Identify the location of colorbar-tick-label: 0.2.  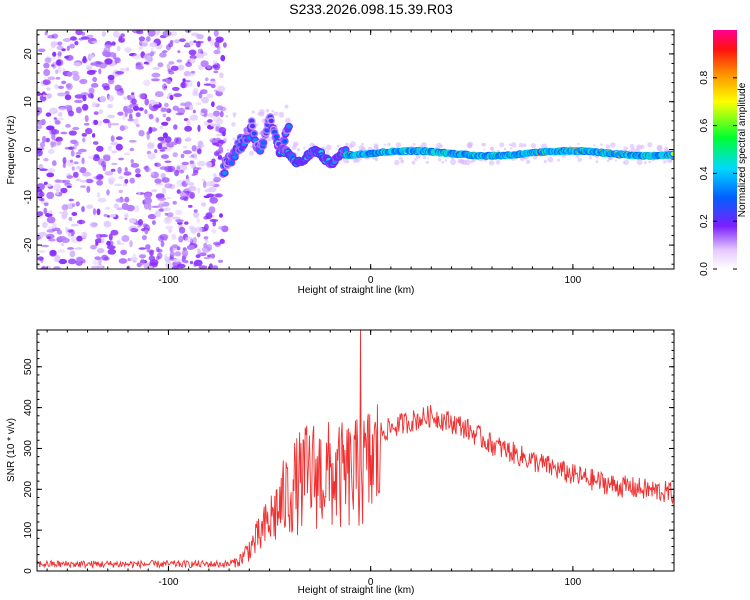
(704, 221).